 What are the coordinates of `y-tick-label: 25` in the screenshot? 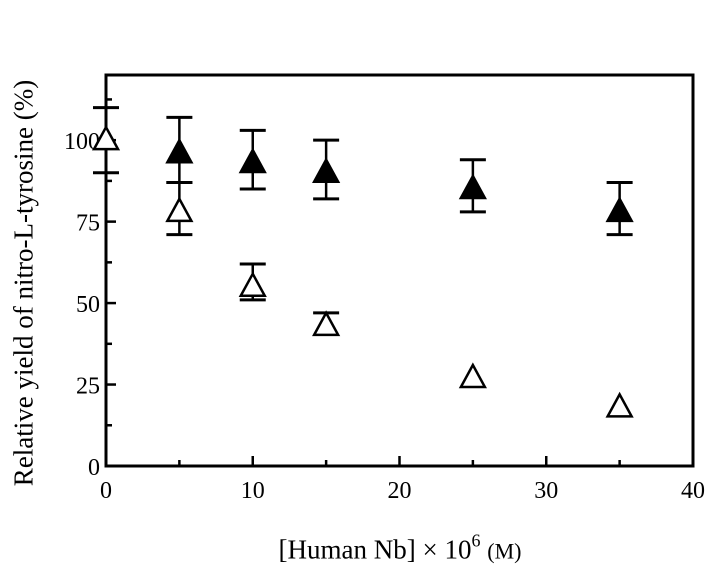 It's located at (88, 387).